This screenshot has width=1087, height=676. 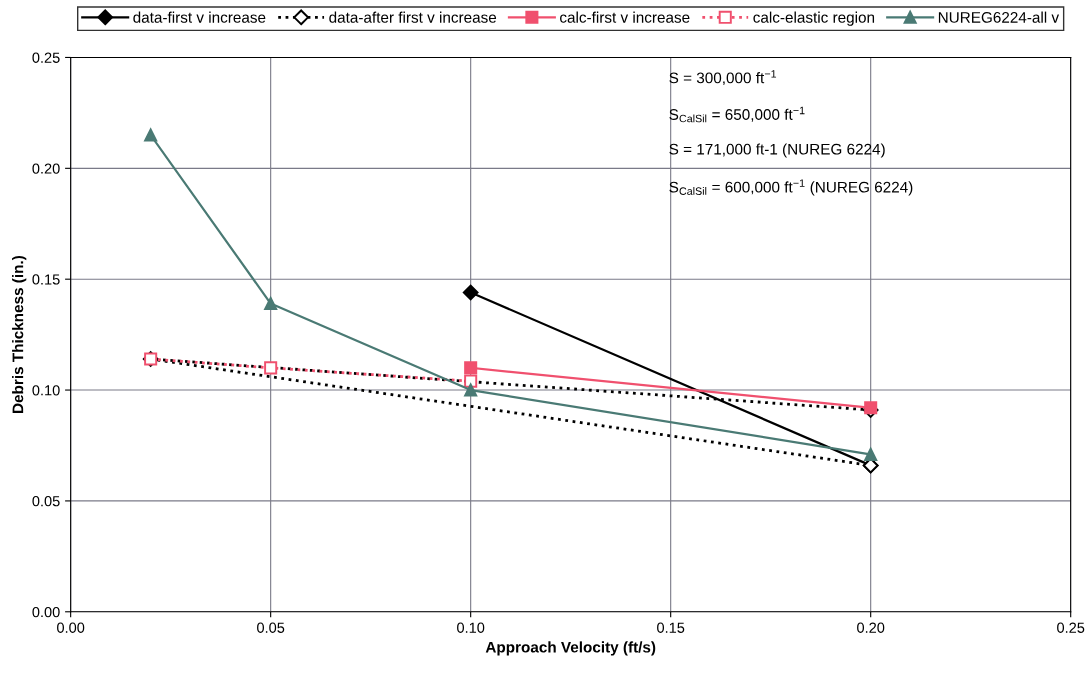 What do you see at coordinates (777, 150) in the screenshot?
I see `annotation: S = 171,000 ft-1 (NUREG 6224)` at bounding box center [777, 150].